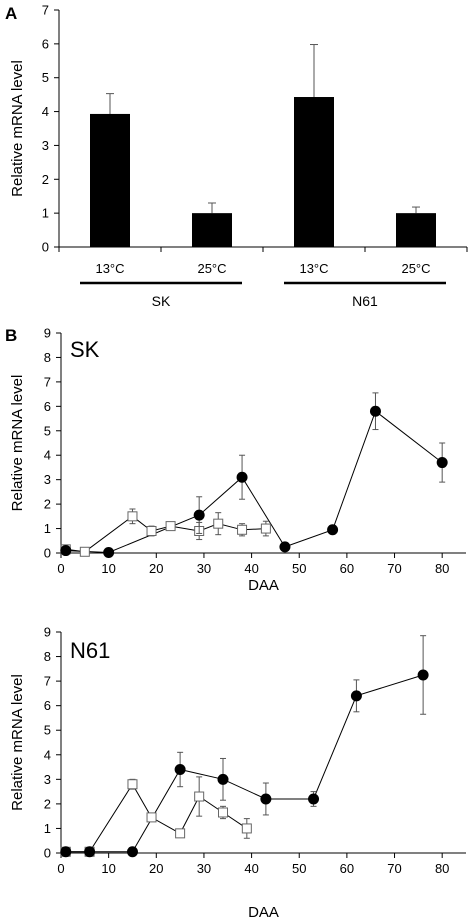 The height and width of the screenshot is (920, 474). Describe the element at coordinates (11, 13) in the screenshot. I see `panel-label-a: A` at that location.